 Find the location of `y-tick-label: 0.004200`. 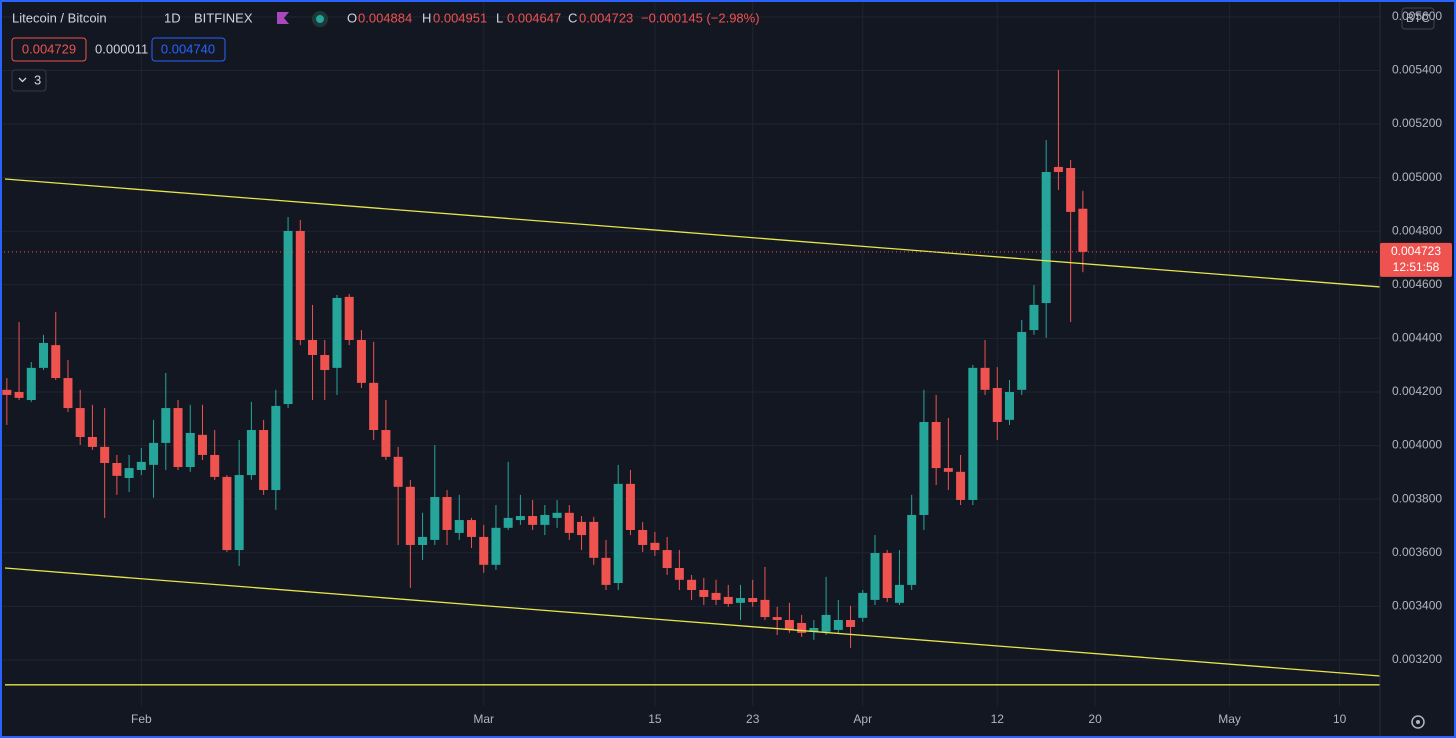

y-tick-label: 0.004200 is located at coordinates (1417, 391).